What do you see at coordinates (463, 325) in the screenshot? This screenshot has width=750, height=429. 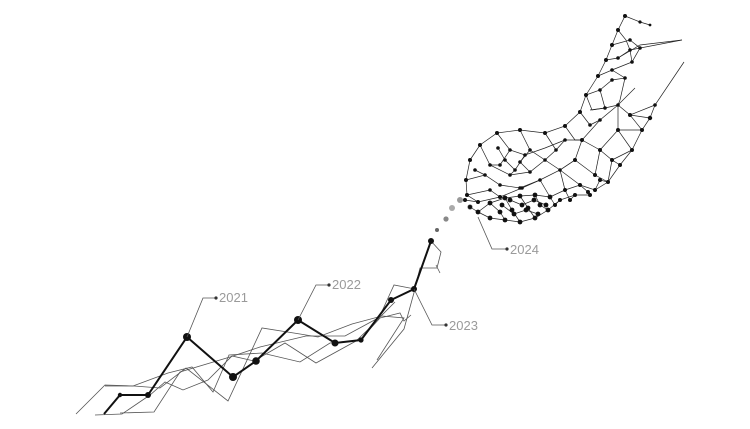 I see `label-2023: 2023` at bounding box center [463, 325].